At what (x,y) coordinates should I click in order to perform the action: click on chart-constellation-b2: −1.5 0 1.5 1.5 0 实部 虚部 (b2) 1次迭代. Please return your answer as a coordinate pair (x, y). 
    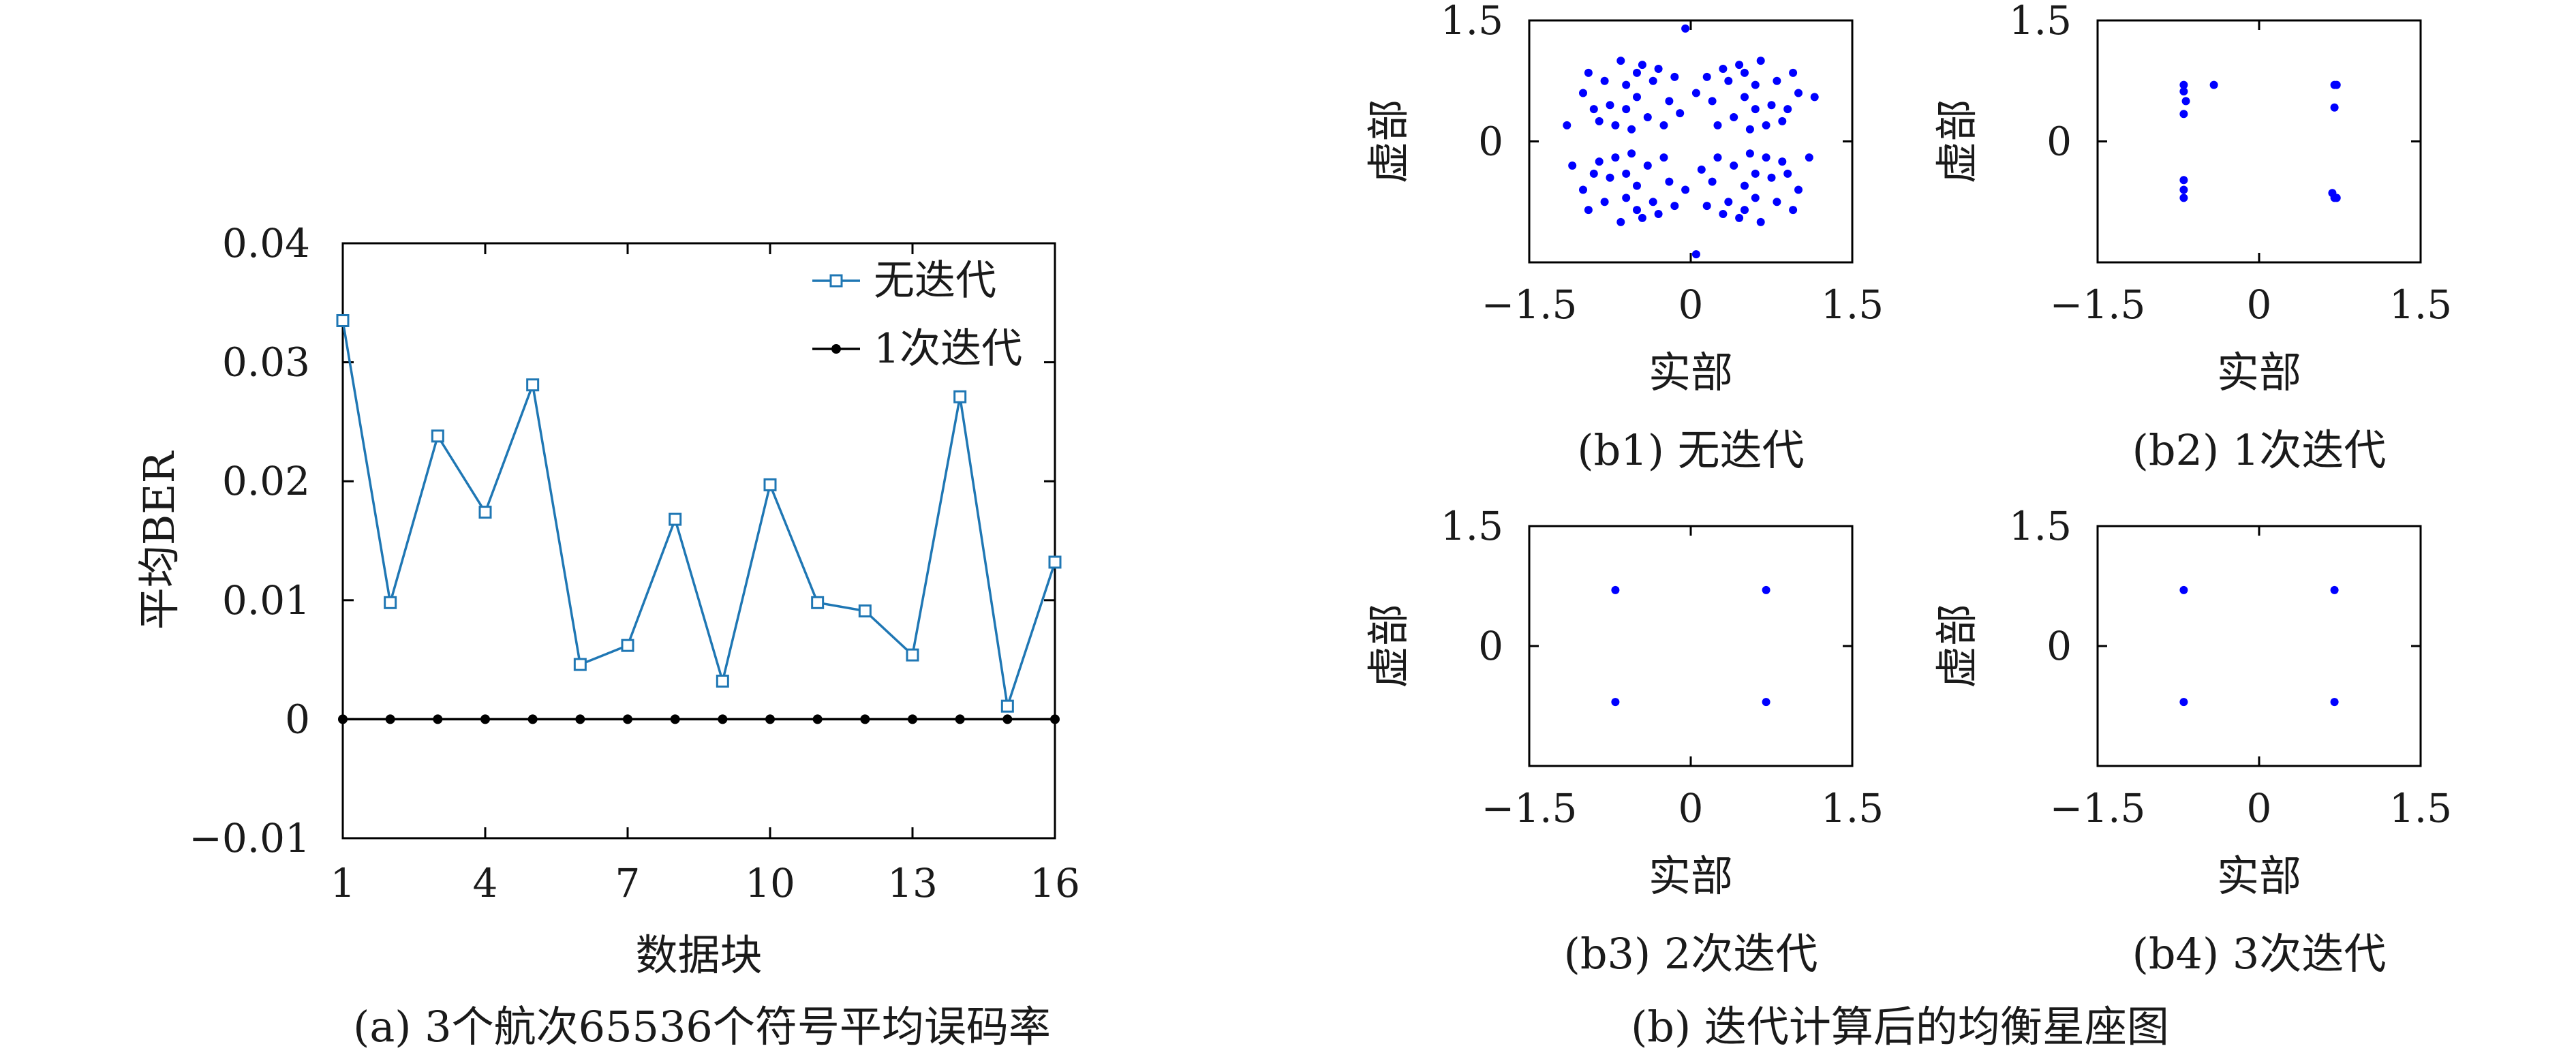
    Looking at the image, I should click on (2192, 237).